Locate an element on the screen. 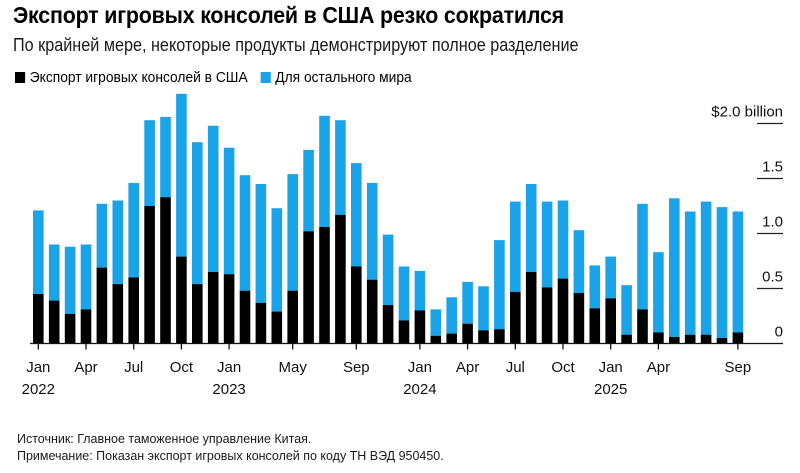 The width and height of the screenshot is (800, 473). y-axis-labels: 0 0.5 1.0 1.5 $2.0 billion is located at coordinates (747, 222).